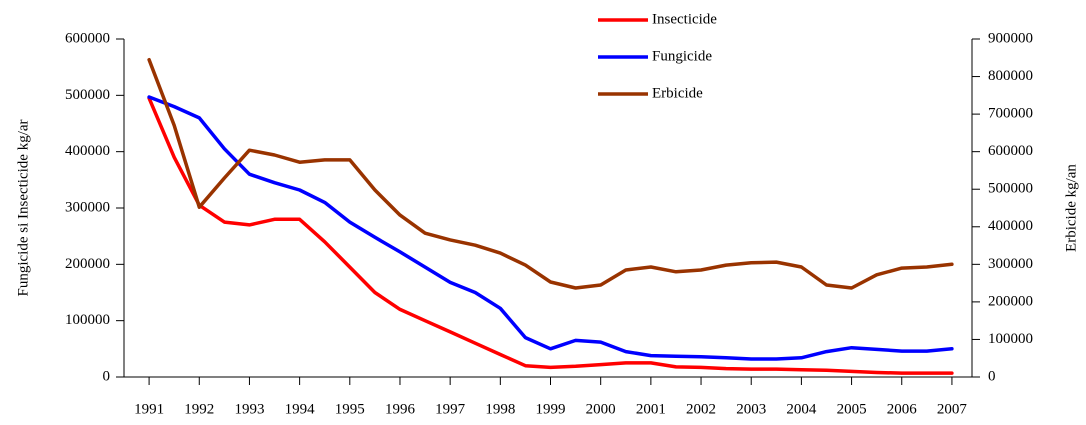 The width and height of the screenshot is (1086, 425). What do you see at coordinates (87, 264) in the screenshot?
I see `y-tick-label: 200000` at bounding box center [87, 264].